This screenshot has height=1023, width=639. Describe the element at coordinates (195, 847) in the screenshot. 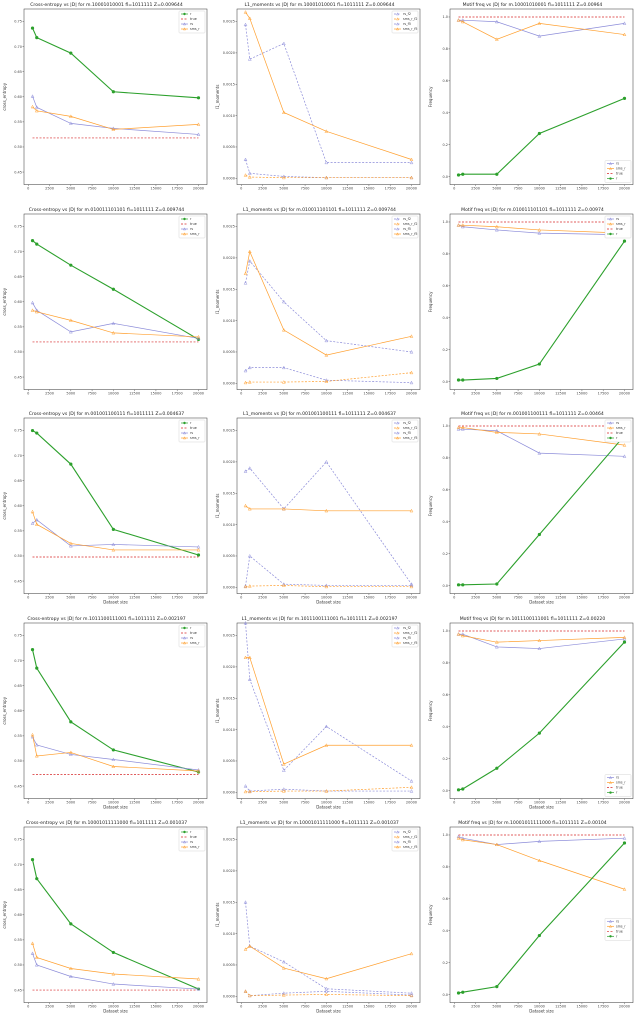

I see `legend-entry: sms_r` at that location.